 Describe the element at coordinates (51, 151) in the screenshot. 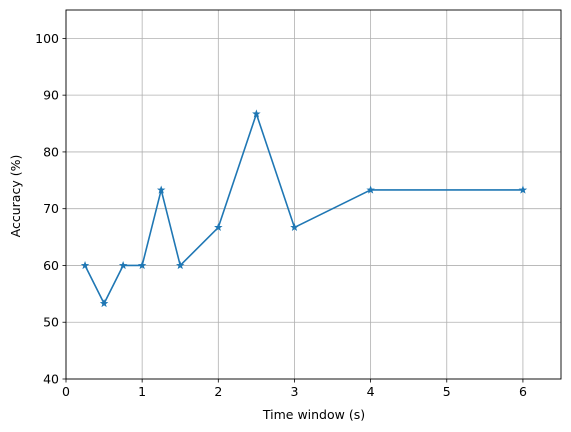

I see `y-tick-label: 80` at that location.